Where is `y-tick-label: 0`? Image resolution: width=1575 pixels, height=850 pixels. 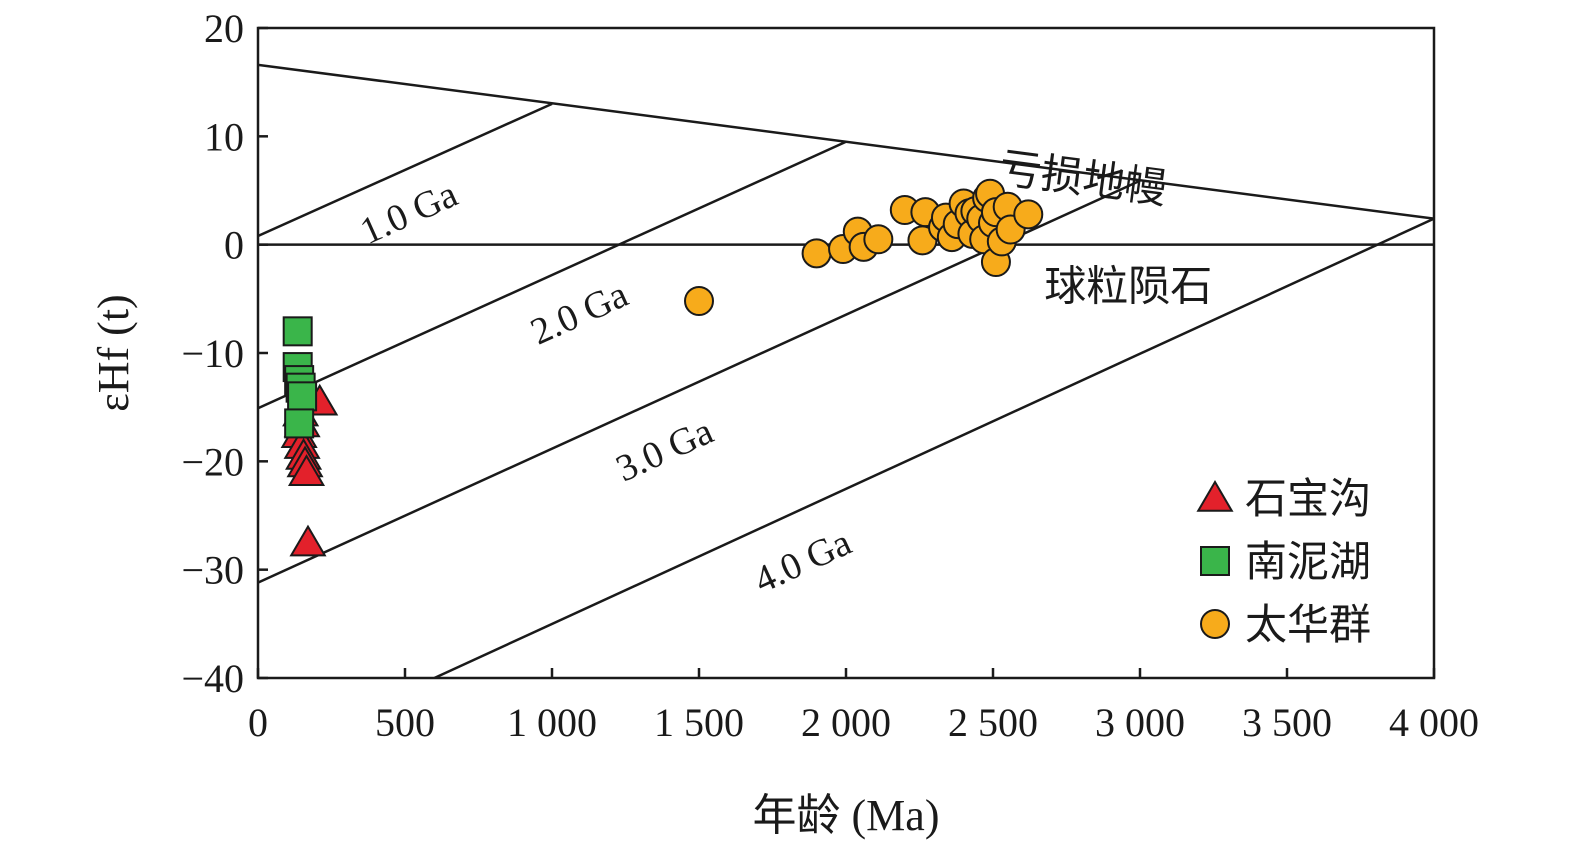 y-tick-label: 0 is located at coordinates (234, 245).